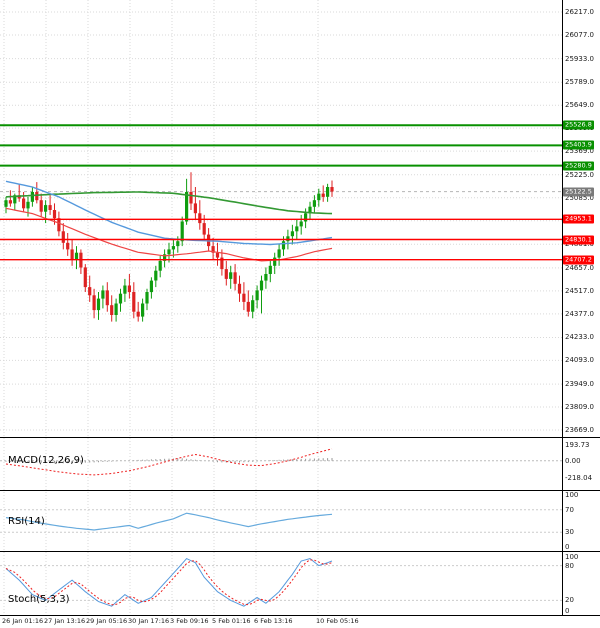  I want to click on rsi-indicator-label: RSI(14), so click(26, 521).